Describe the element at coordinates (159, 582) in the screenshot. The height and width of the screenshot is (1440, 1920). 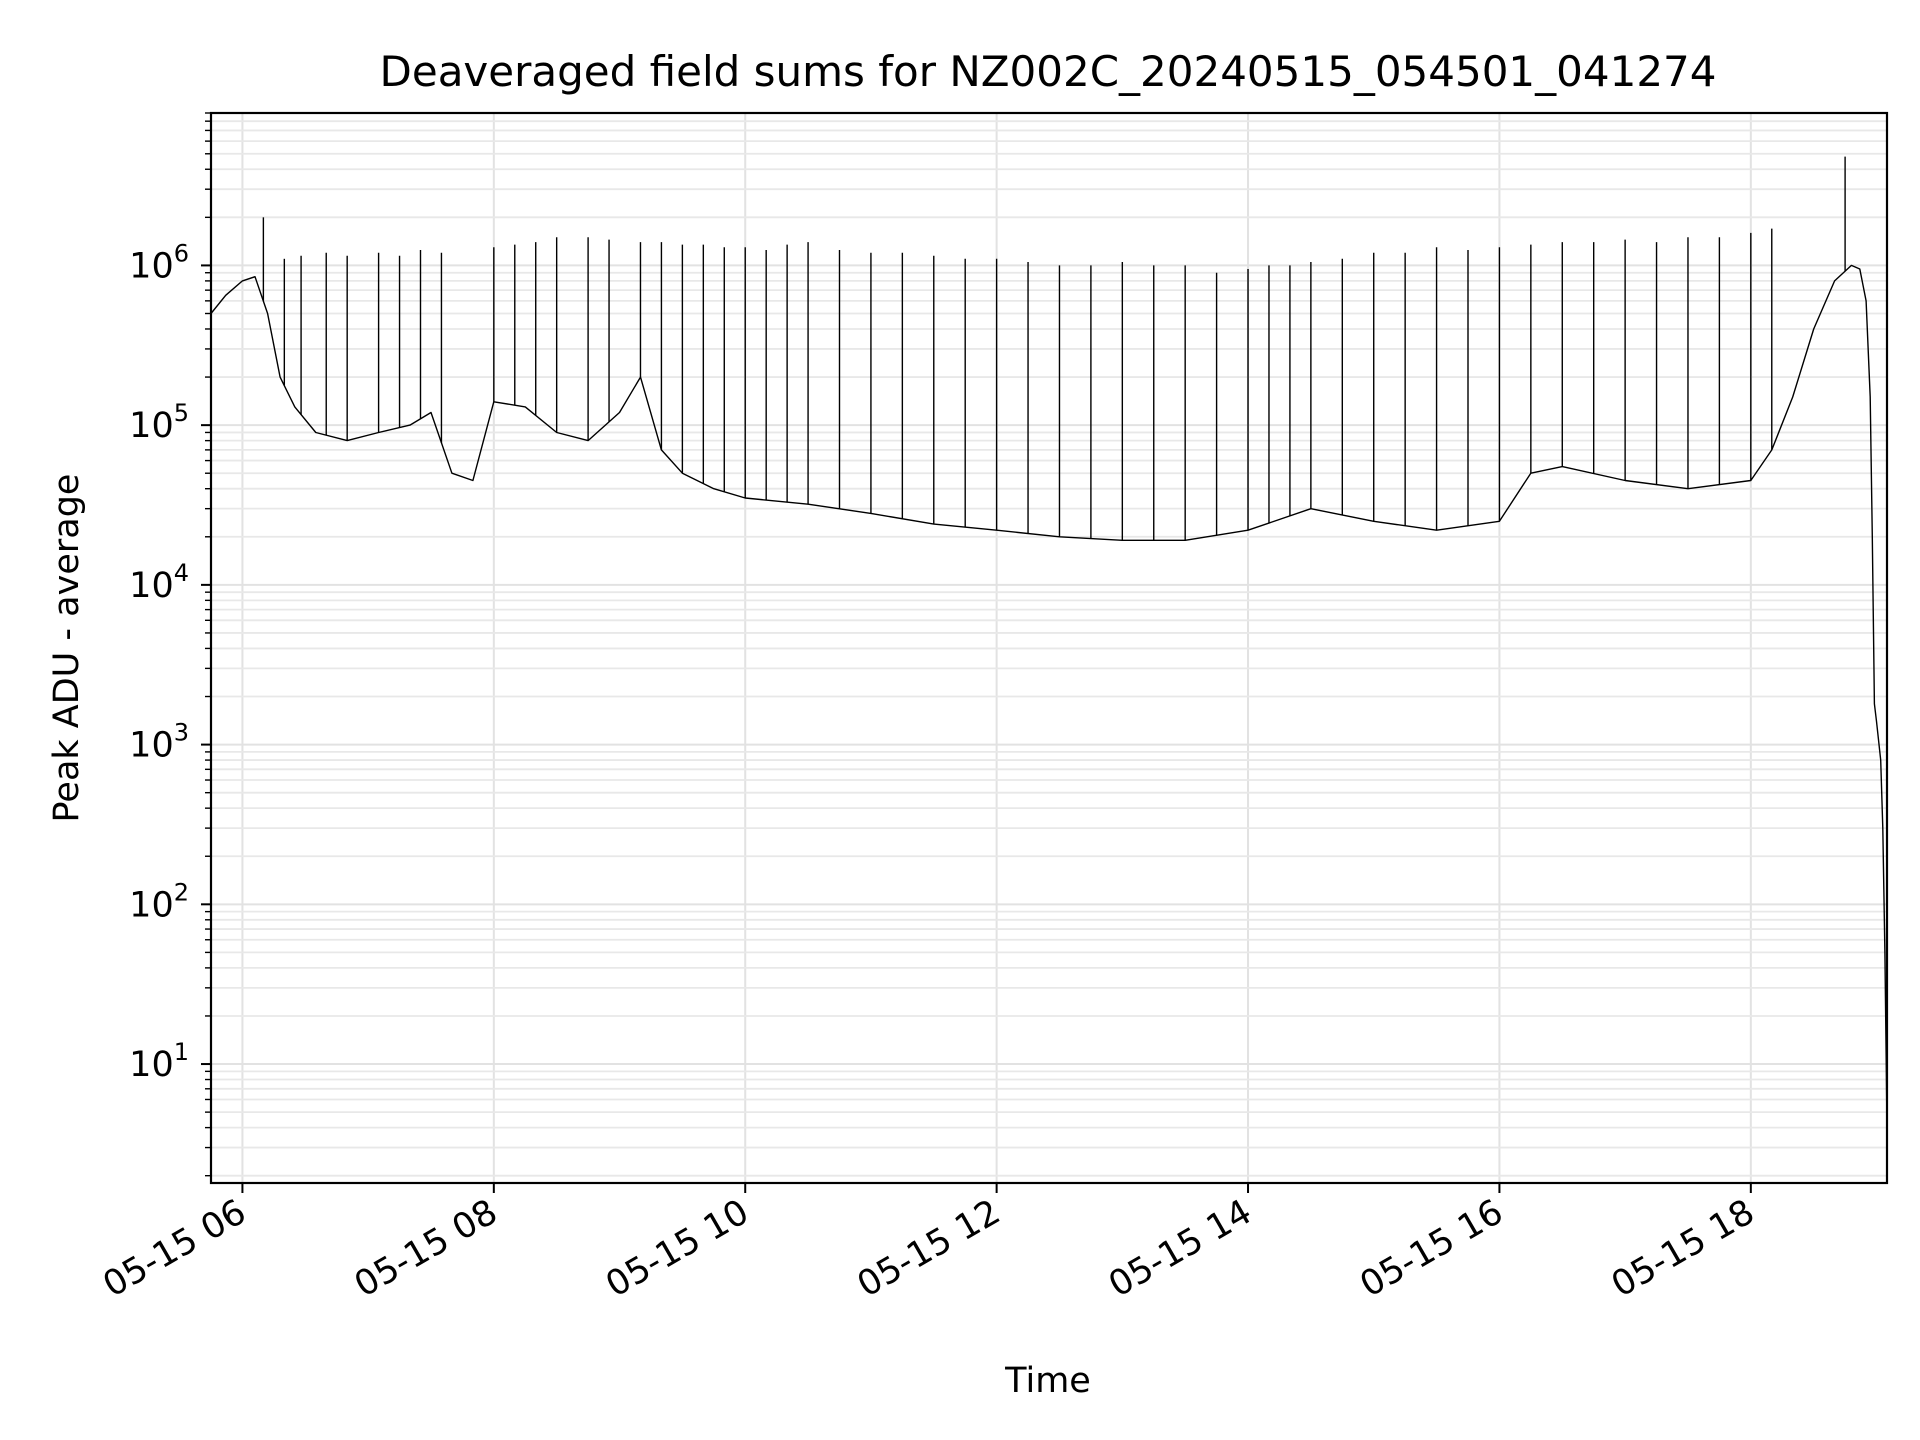
I see `y-tick-label: 10⁴` at that location.